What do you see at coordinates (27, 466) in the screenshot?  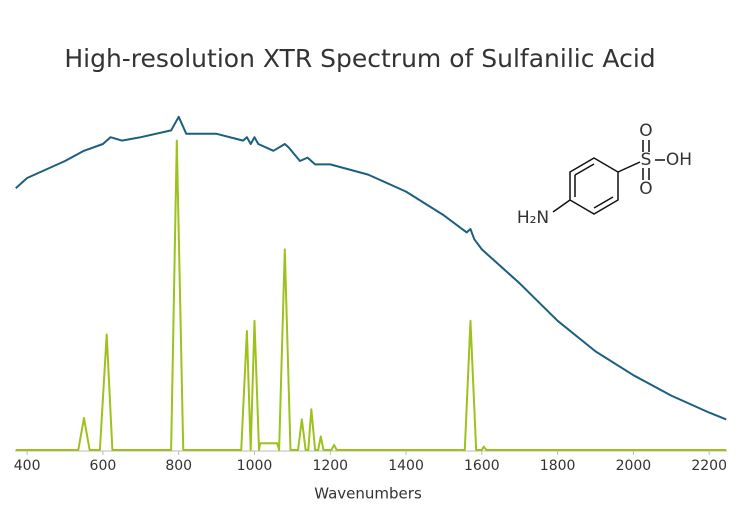 I see `x-tick-label: 400` at bounding box center [27, 466].